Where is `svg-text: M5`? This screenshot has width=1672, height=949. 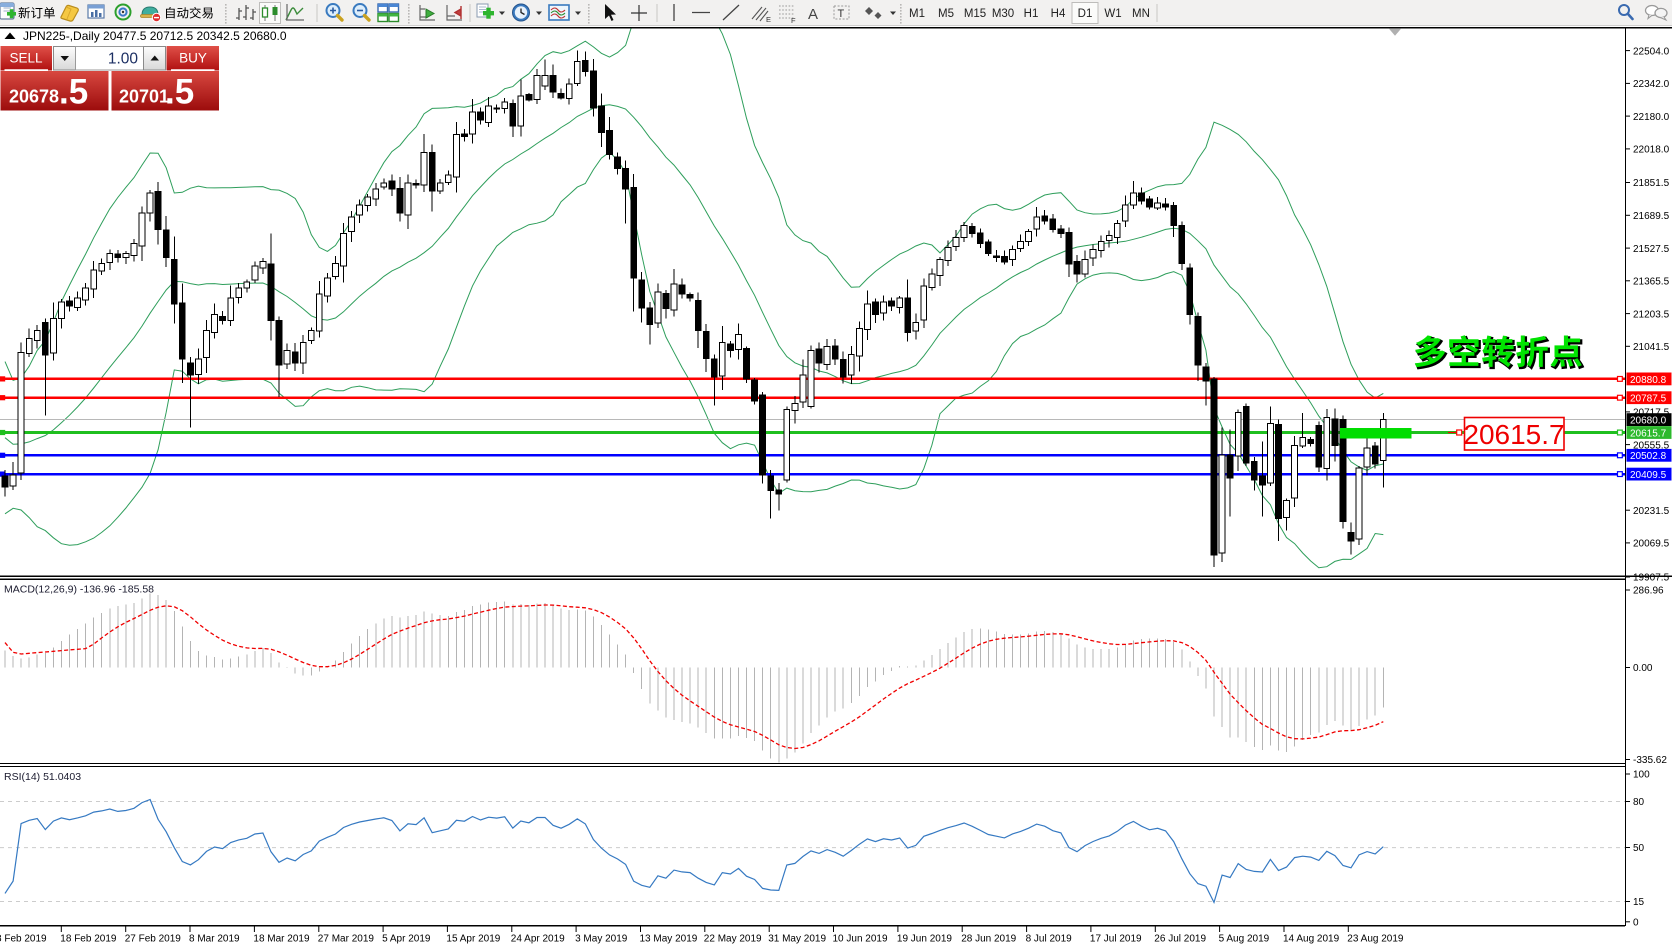 svg-text: M5 is located at coordinates (946, 14).